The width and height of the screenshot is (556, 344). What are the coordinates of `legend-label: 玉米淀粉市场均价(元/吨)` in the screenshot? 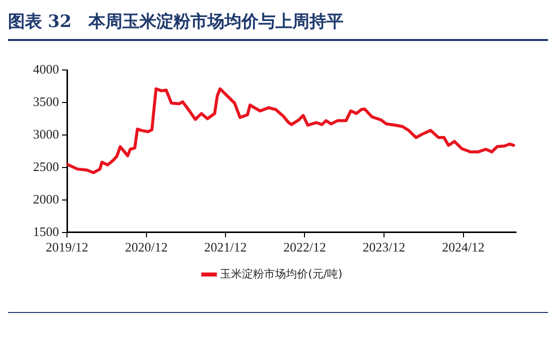 It's located at (281, 273).